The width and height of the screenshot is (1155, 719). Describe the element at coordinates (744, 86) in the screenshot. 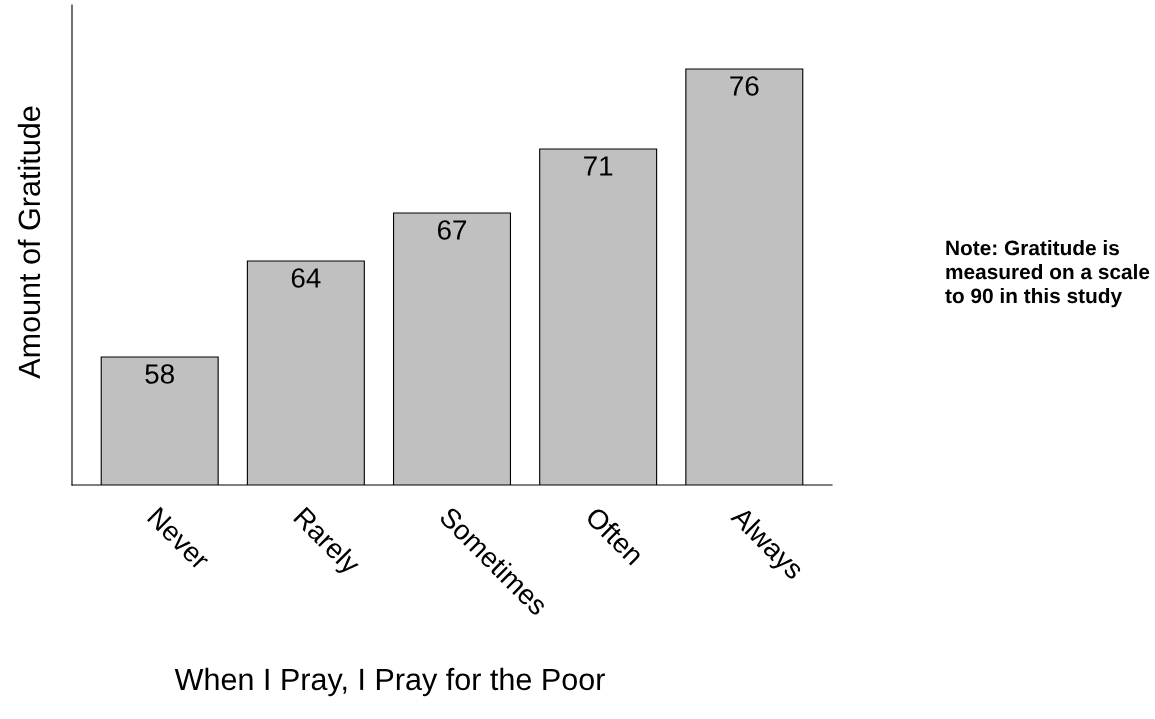

I see `data-label: 76` at that location.